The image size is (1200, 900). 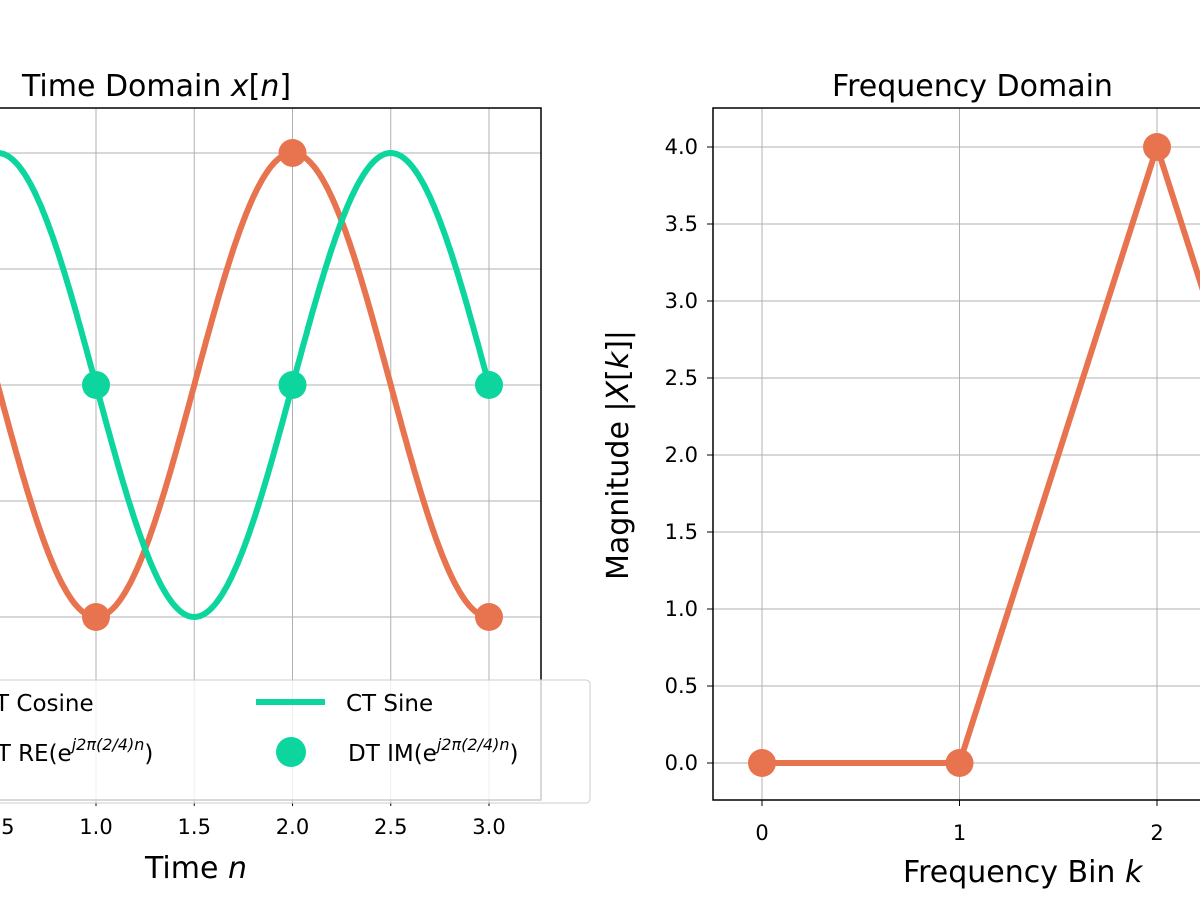 I want to click on freq-ylabel: Magnitude |X[k]|, so click(x=618, y=455).